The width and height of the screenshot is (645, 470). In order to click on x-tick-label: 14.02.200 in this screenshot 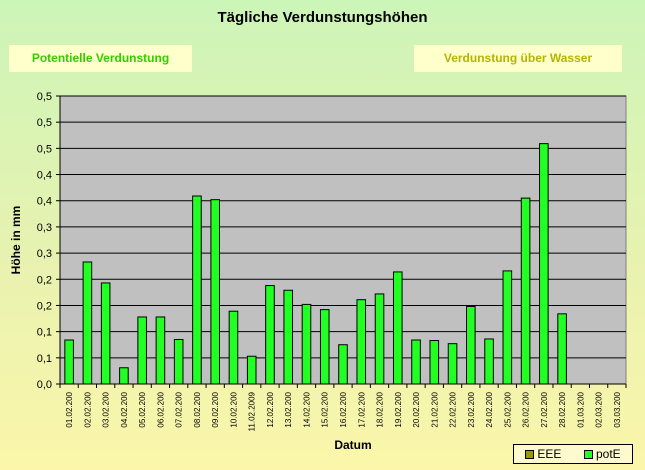, I will do `click(306, 409)`.